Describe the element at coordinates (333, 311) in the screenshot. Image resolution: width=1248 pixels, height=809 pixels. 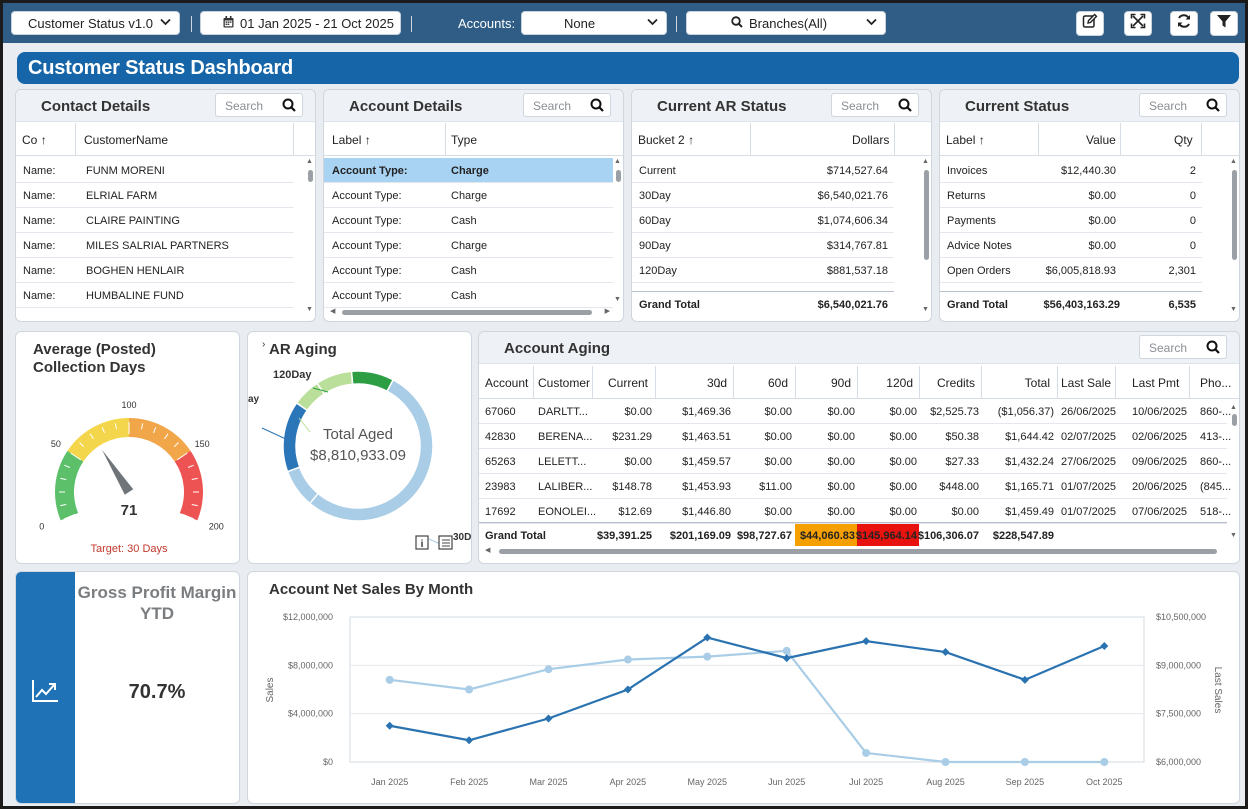
I see `scroll-left-icon: ◀` at that location.